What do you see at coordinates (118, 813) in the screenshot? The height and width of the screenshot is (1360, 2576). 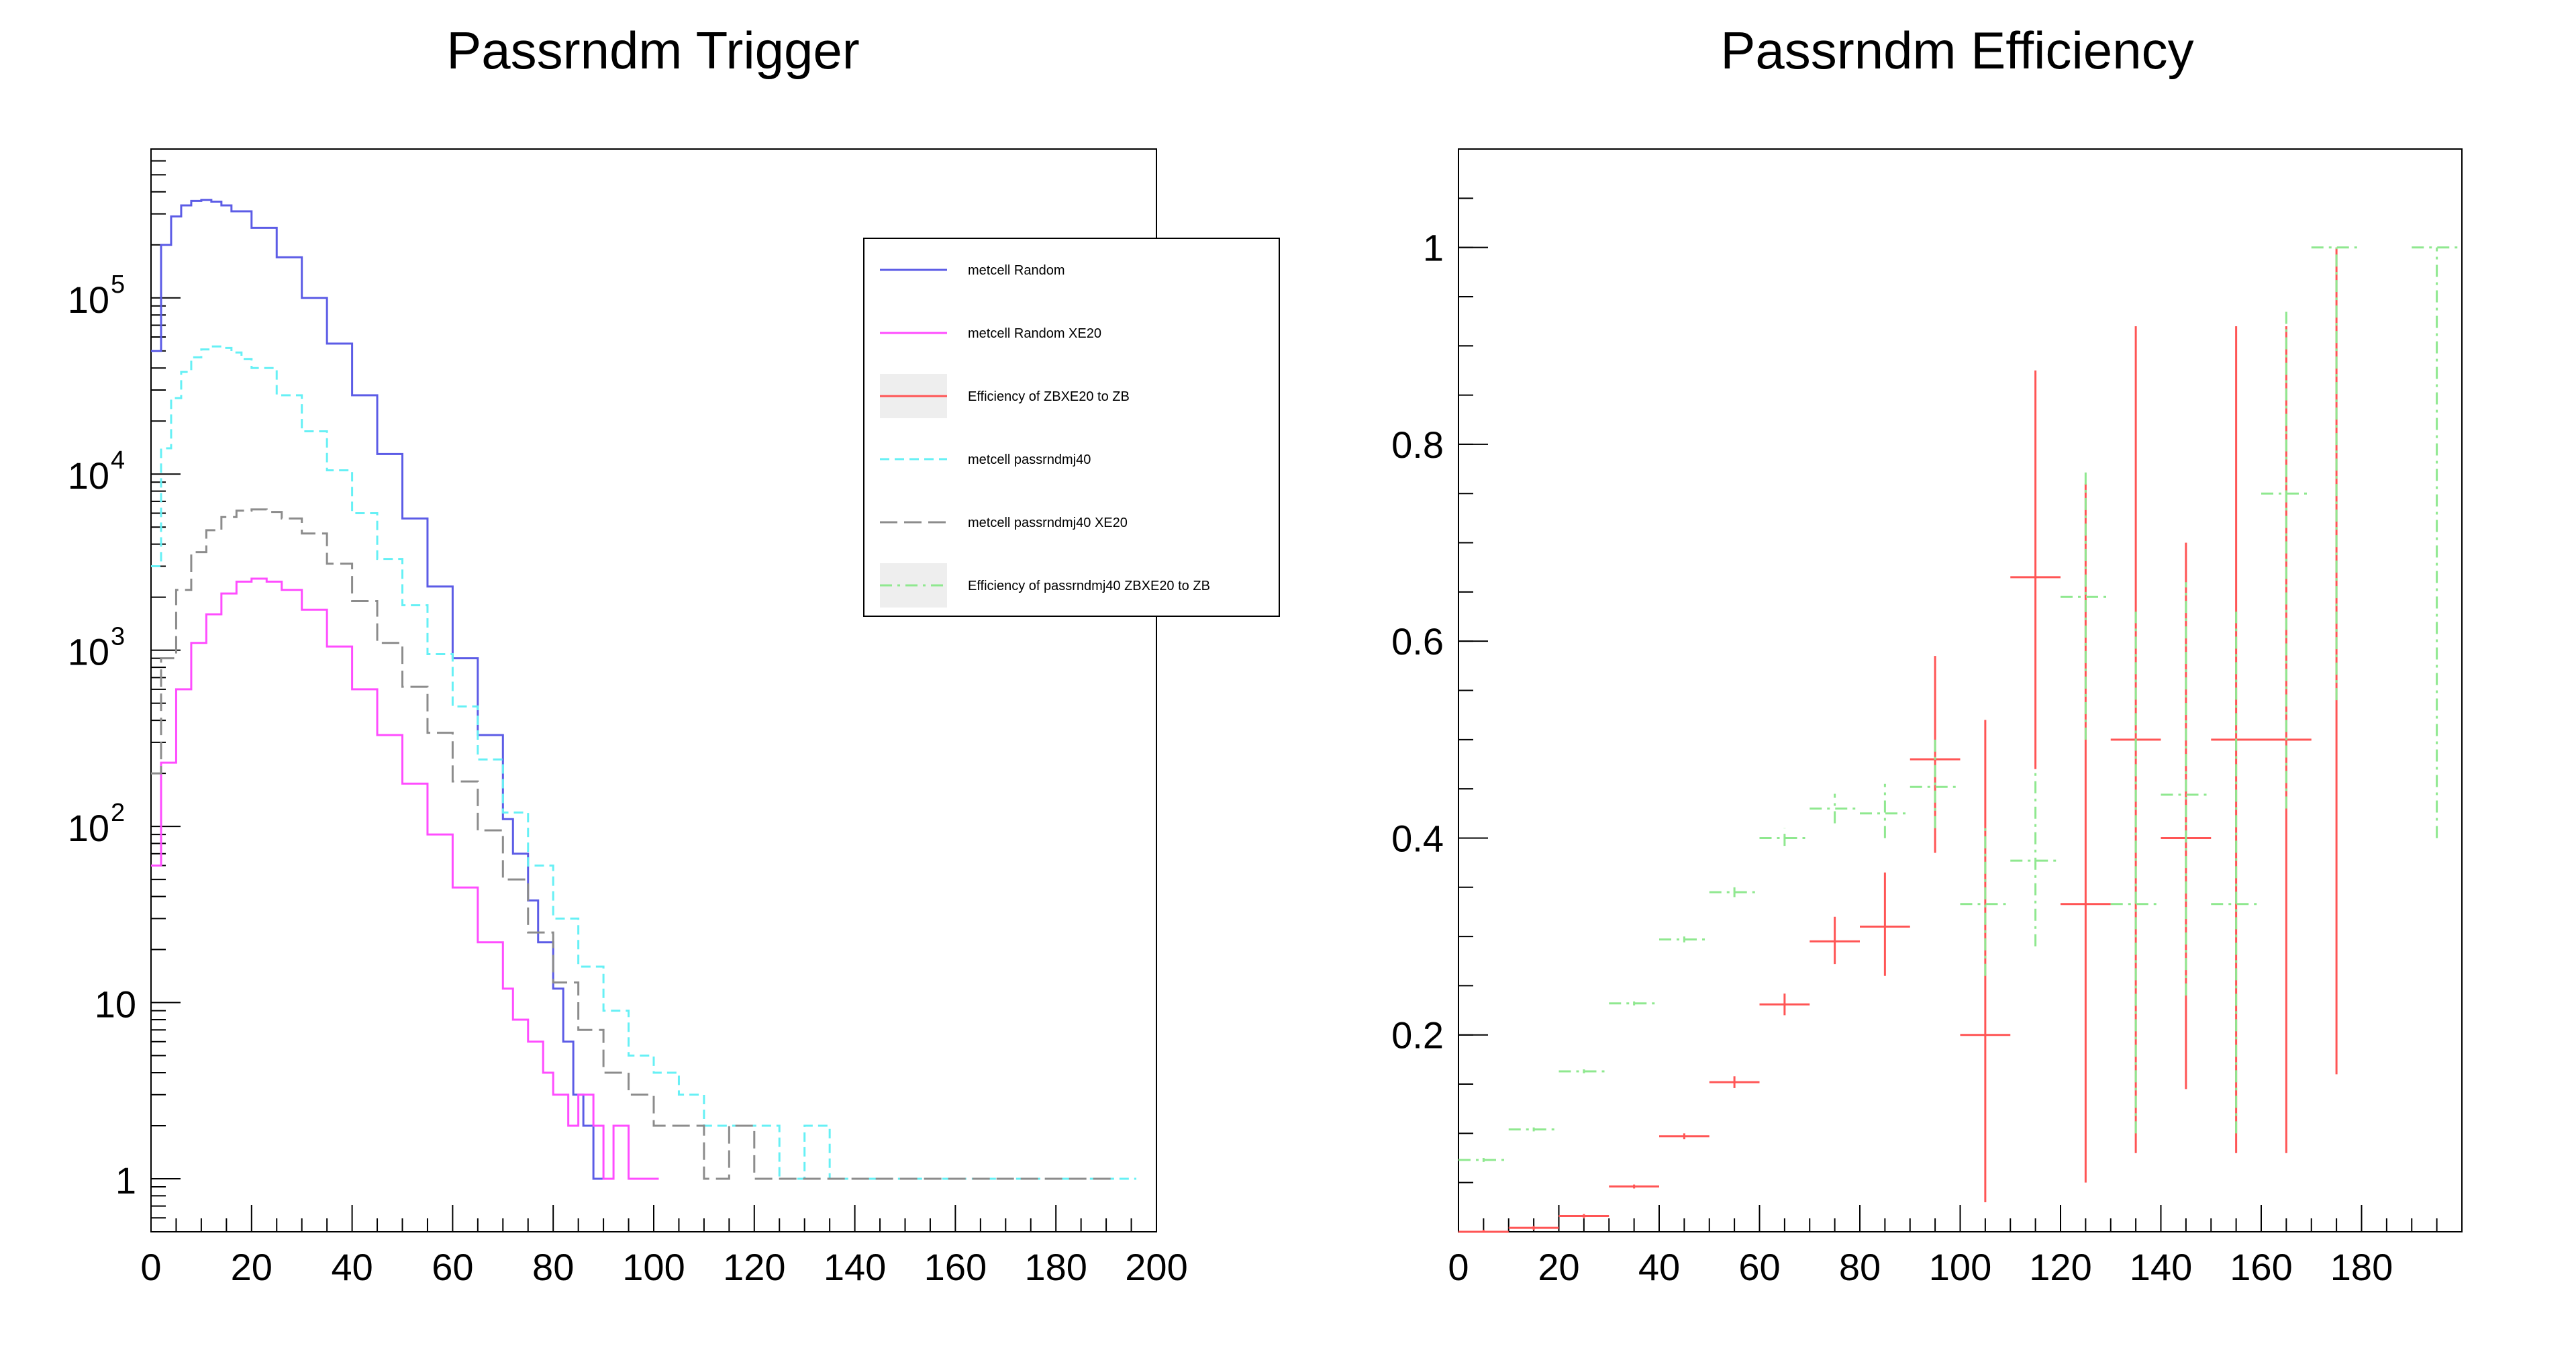 I see `y-tick-exponent: 2` at bounding box center [118, 813].